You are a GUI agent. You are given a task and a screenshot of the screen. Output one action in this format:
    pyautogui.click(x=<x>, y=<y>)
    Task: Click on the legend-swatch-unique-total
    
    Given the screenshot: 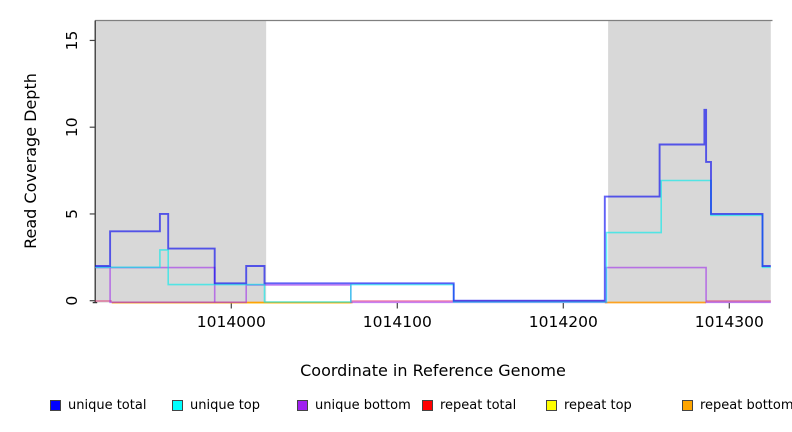 What is the action you would take?
    pyautogui.click(x=55, y=405)
    